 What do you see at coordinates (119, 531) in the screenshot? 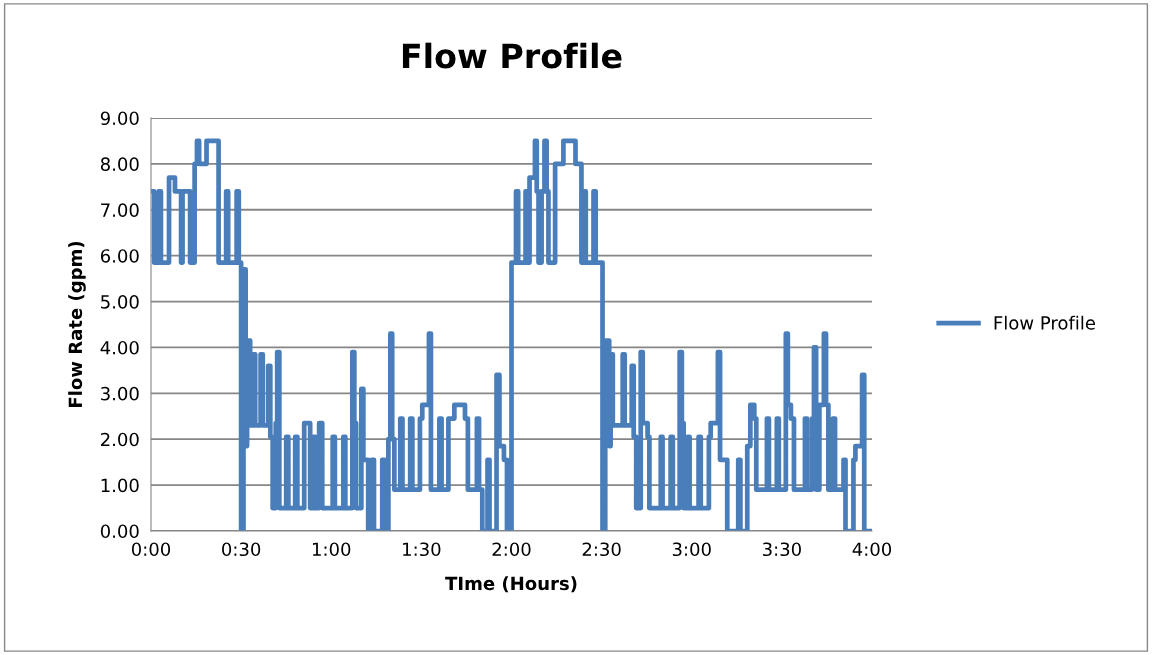
I see `y-tick-label: 0.00` at bounding box center [119, 531].